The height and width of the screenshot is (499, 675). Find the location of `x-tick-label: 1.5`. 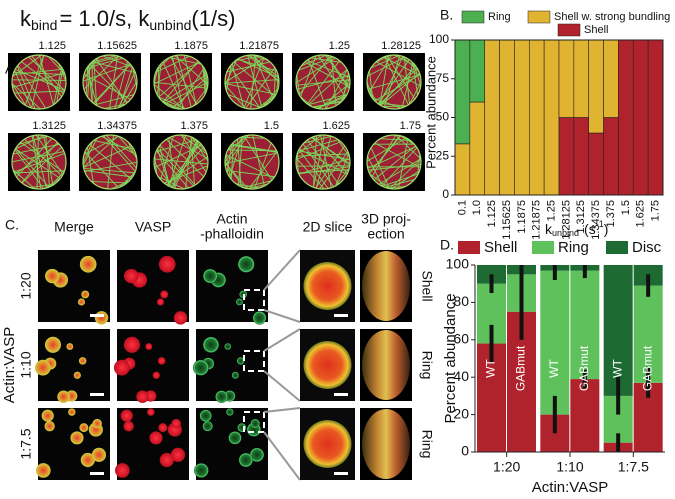

x-tick-label: 1.5 is located at coordinates (626, 207).